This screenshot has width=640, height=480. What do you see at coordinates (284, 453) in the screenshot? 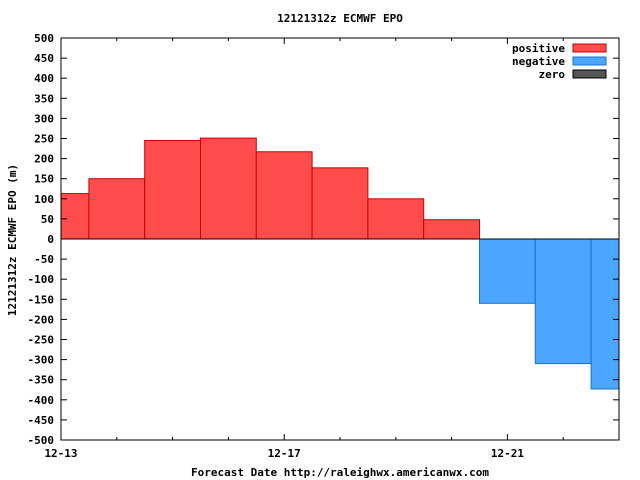
I see `x-tick-label: 12-17` at bounding box center [284, 453].